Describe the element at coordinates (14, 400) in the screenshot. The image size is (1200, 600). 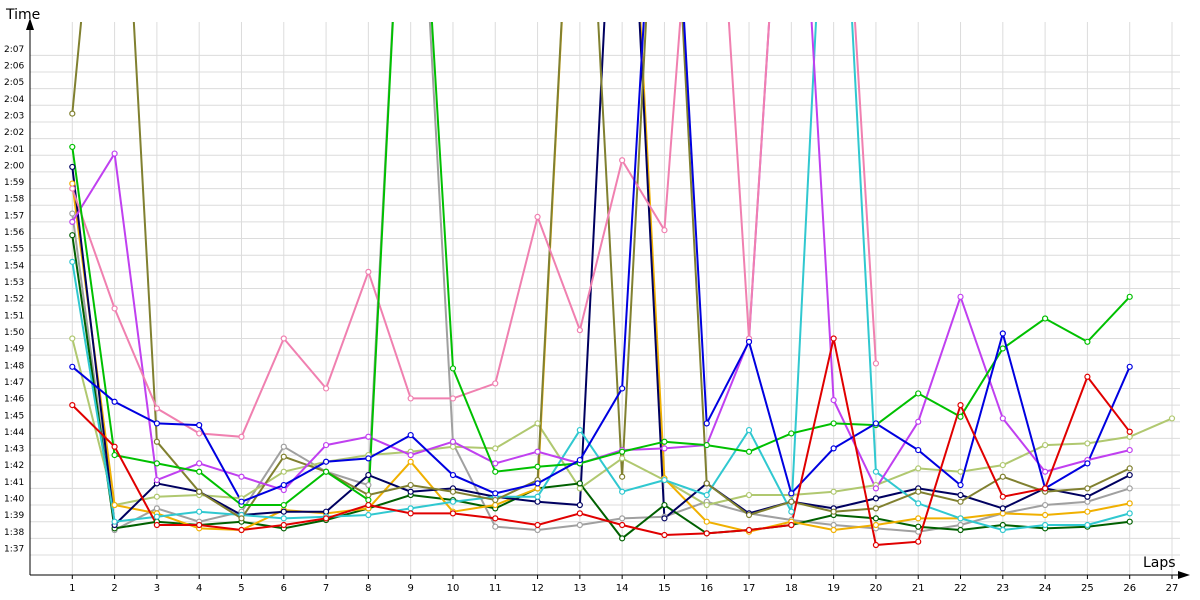
I see `y-tick-label: 1:46` at that location.